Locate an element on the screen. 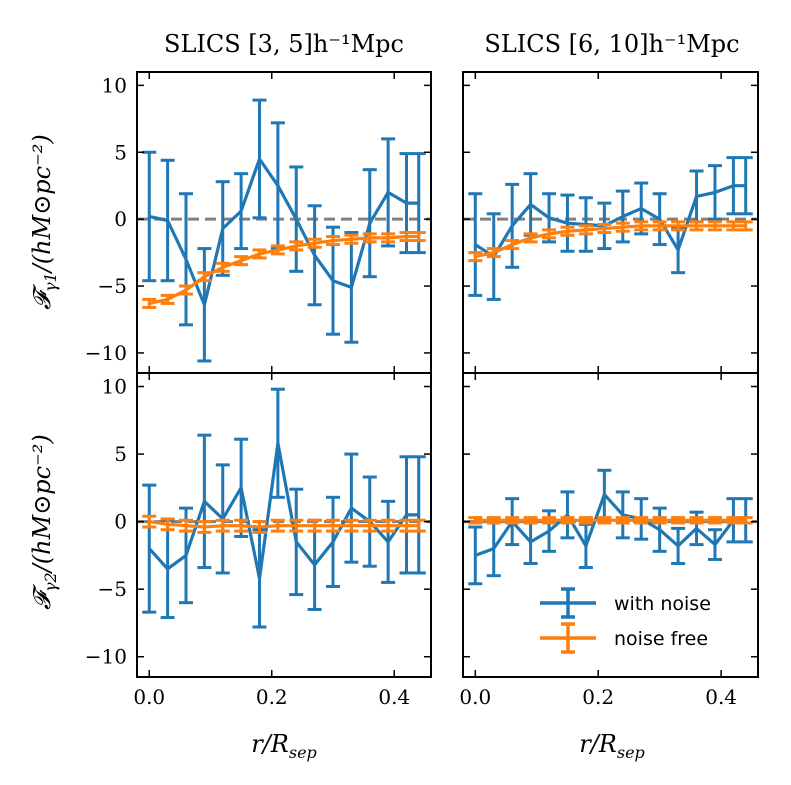  panel-frame is located at coordinates (284, 525).